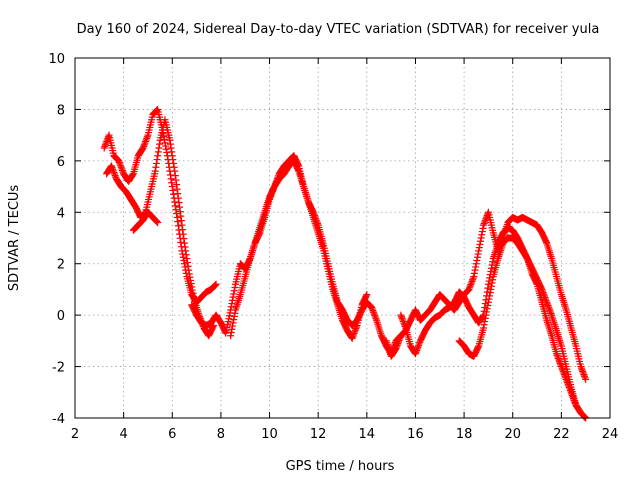 This screenshot has width=640, height=480. I want to click on series-track-a, so click(160, 205).